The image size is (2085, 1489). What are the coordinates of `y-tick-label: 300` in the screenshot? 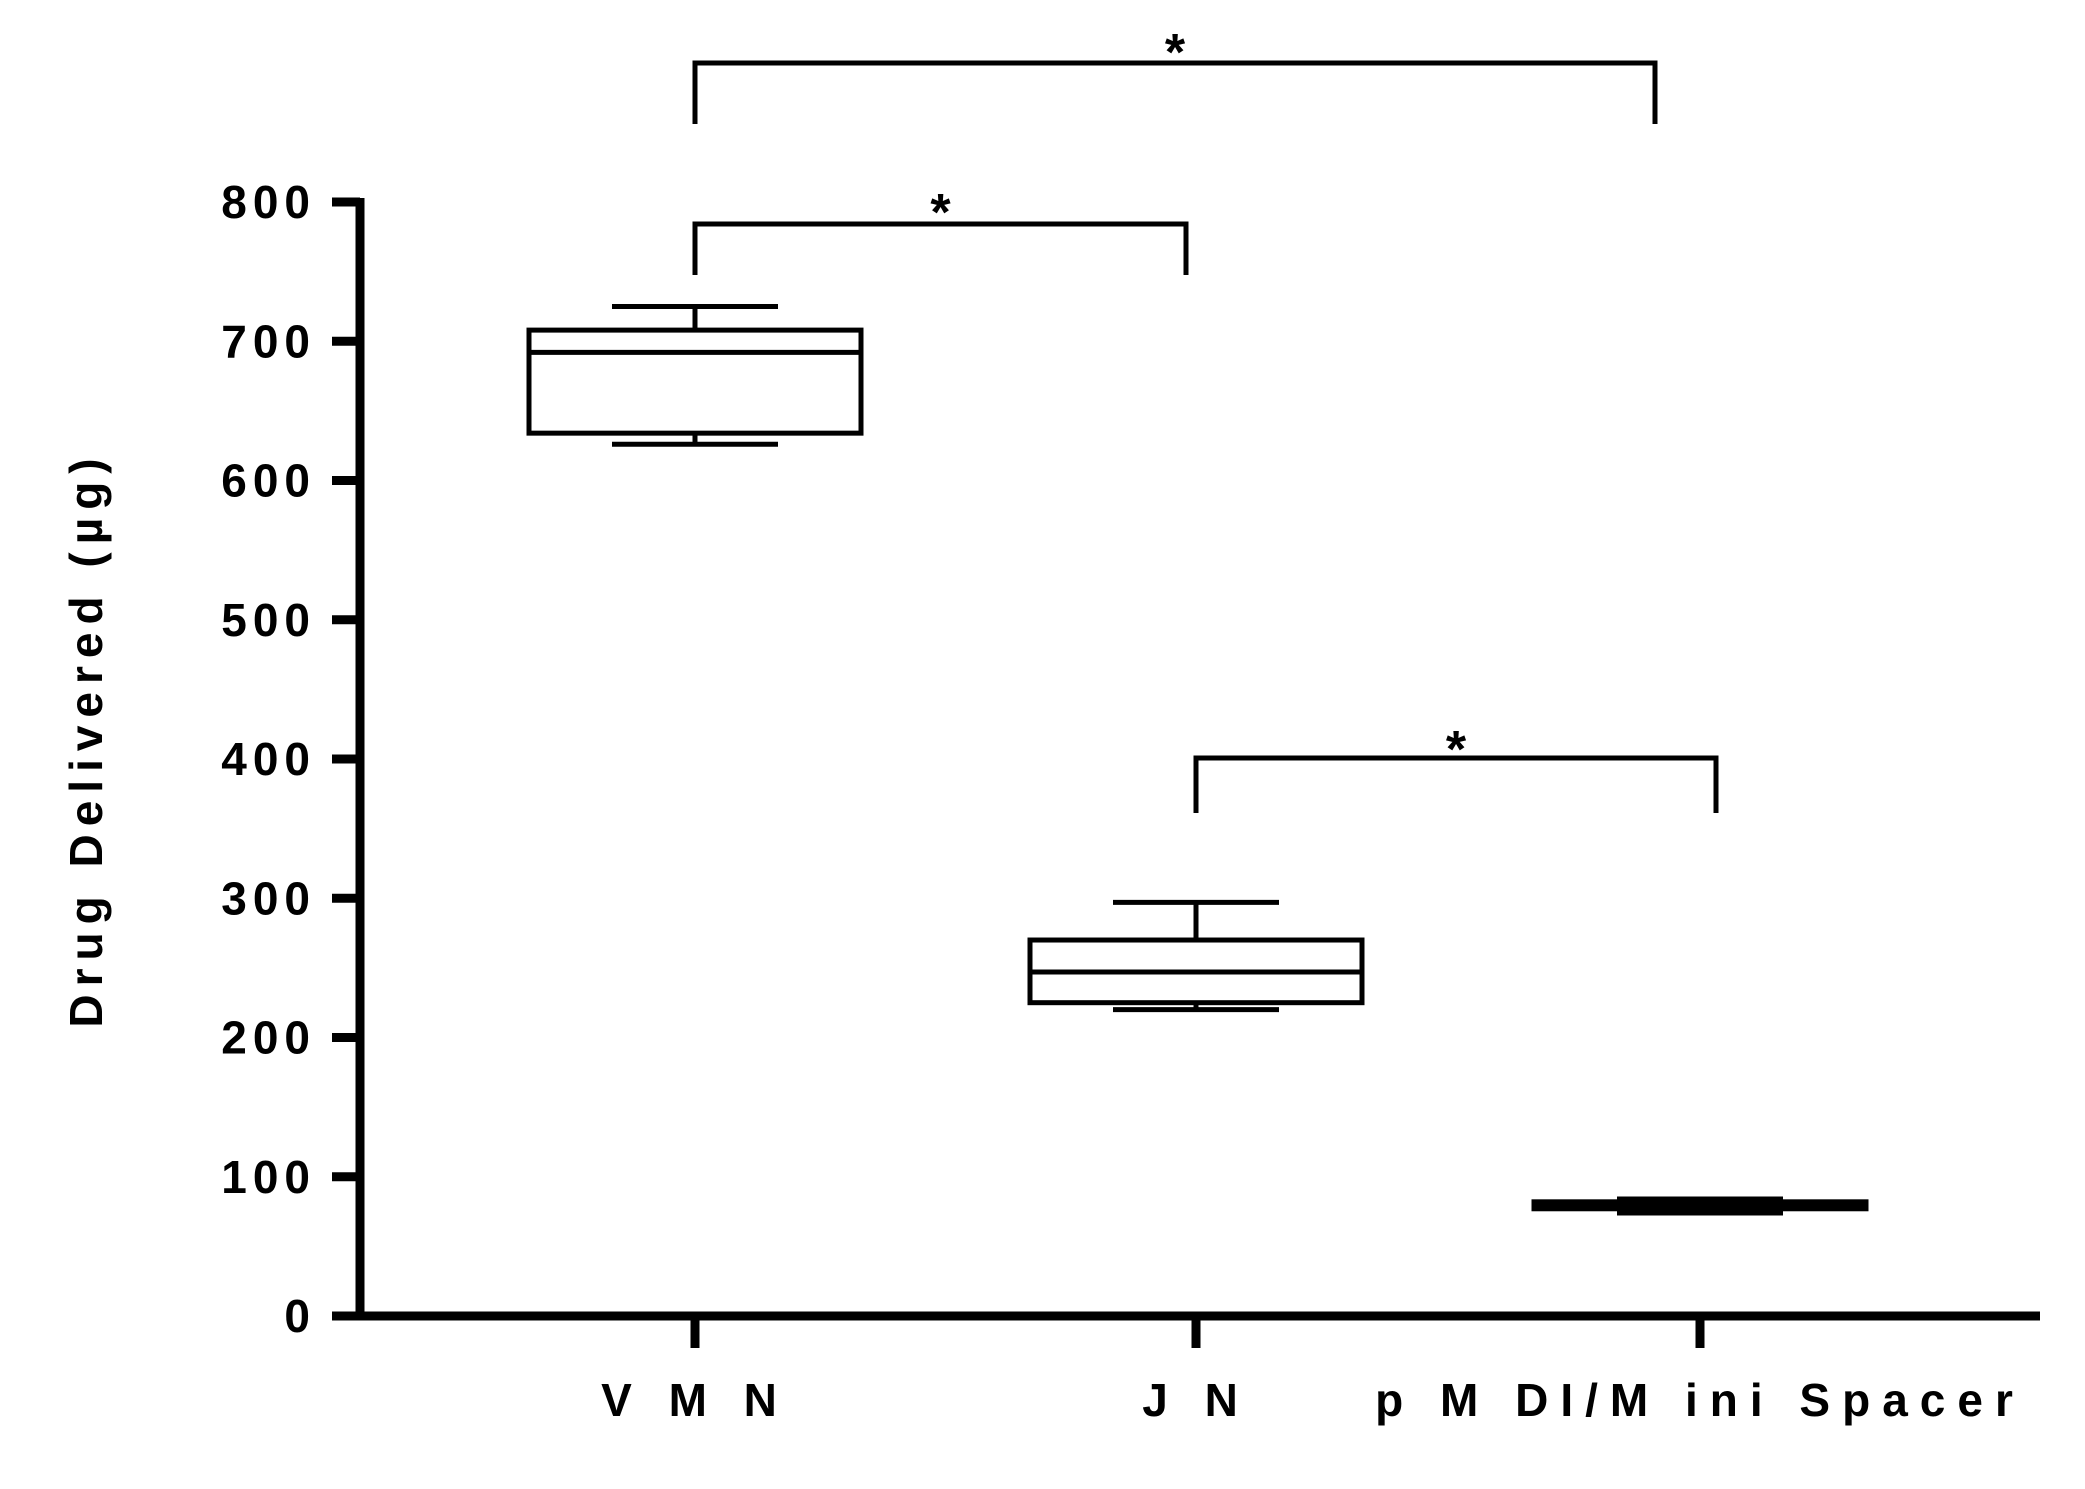 It's located at (268, 898).